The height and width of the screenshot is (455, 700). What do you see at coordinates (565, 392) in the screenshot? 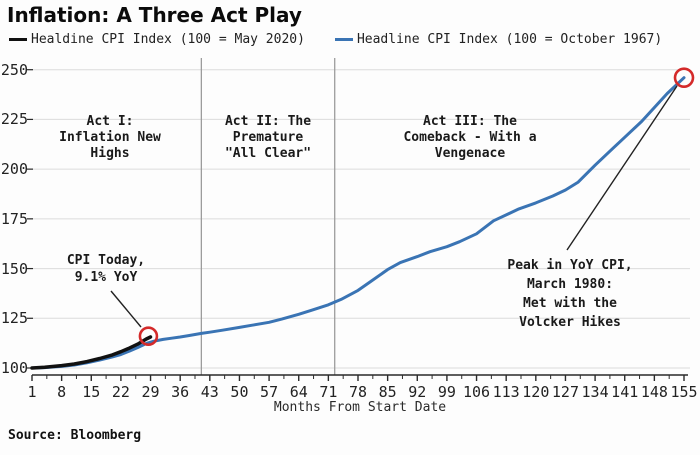
I see `x-tick-label-127: 127` at bounding box center [565, 392].